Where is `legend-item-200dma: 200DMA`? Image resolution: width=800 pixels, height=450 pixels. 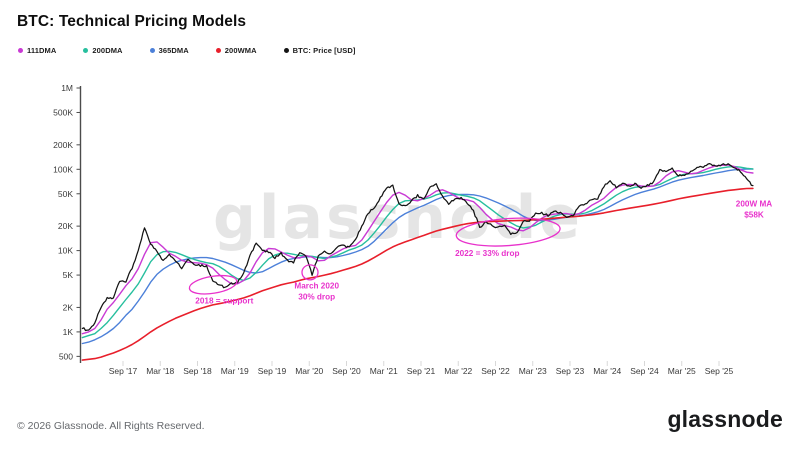 legend-item-200dma: 200DMA is located at coordinates (102, 50).